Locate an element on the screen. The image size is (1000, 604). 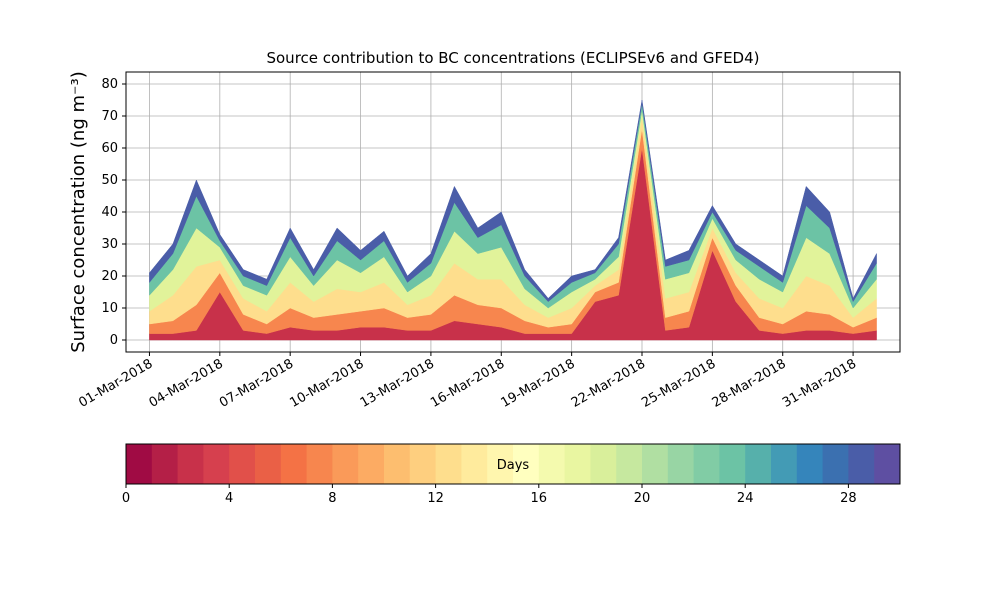
y-tick-label: 70 is located at coordinates (109, 116).